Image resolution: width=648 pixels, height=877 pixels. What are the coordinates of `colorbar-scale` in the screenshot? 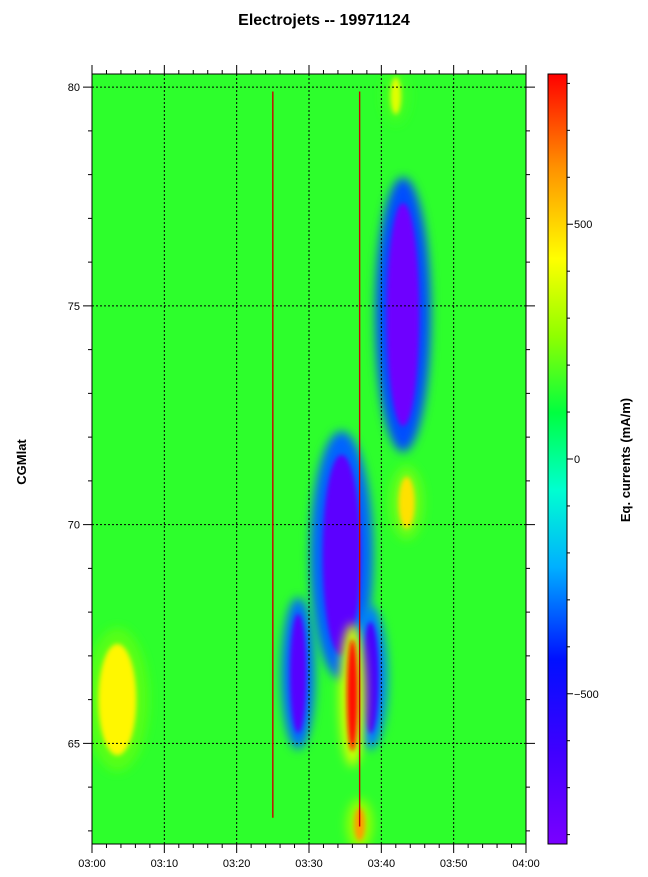 It's located at (557, 459).